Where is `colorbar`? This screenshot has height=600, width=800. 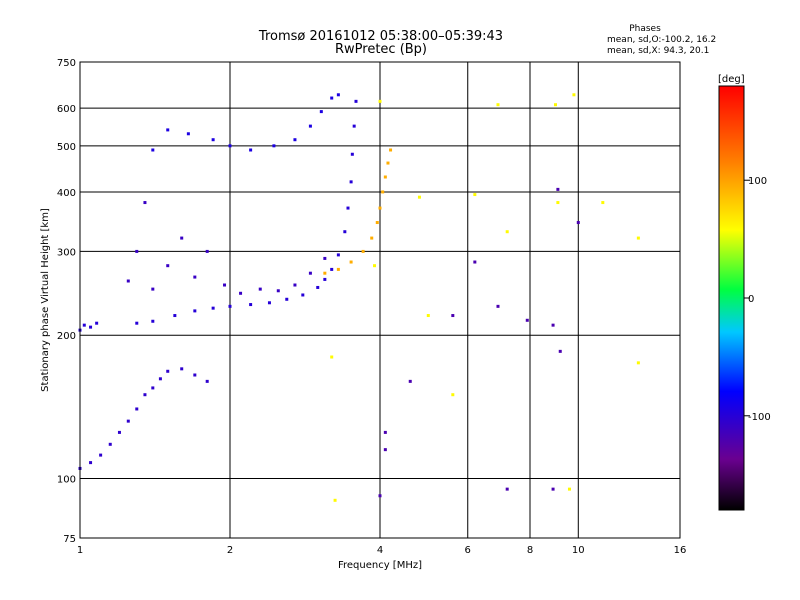
colorbar is located at coordinates (731, 298).